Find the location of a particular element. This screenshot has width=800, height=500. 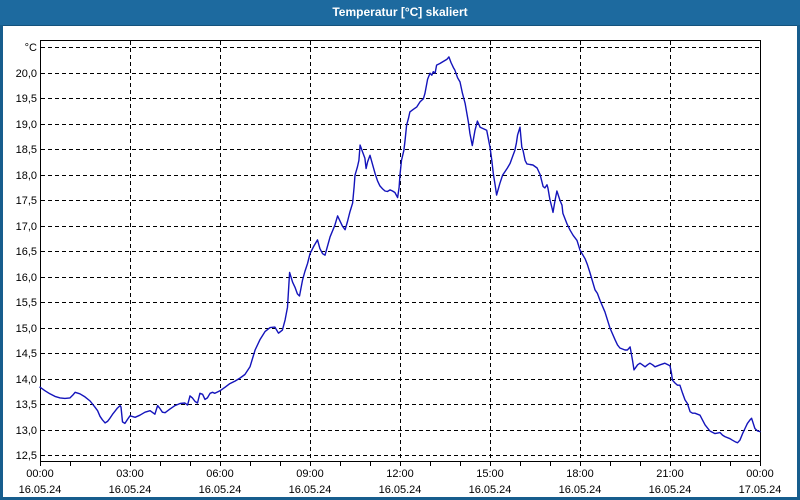

y-axis-unit-label: °C is located at coordinates (31, 48).